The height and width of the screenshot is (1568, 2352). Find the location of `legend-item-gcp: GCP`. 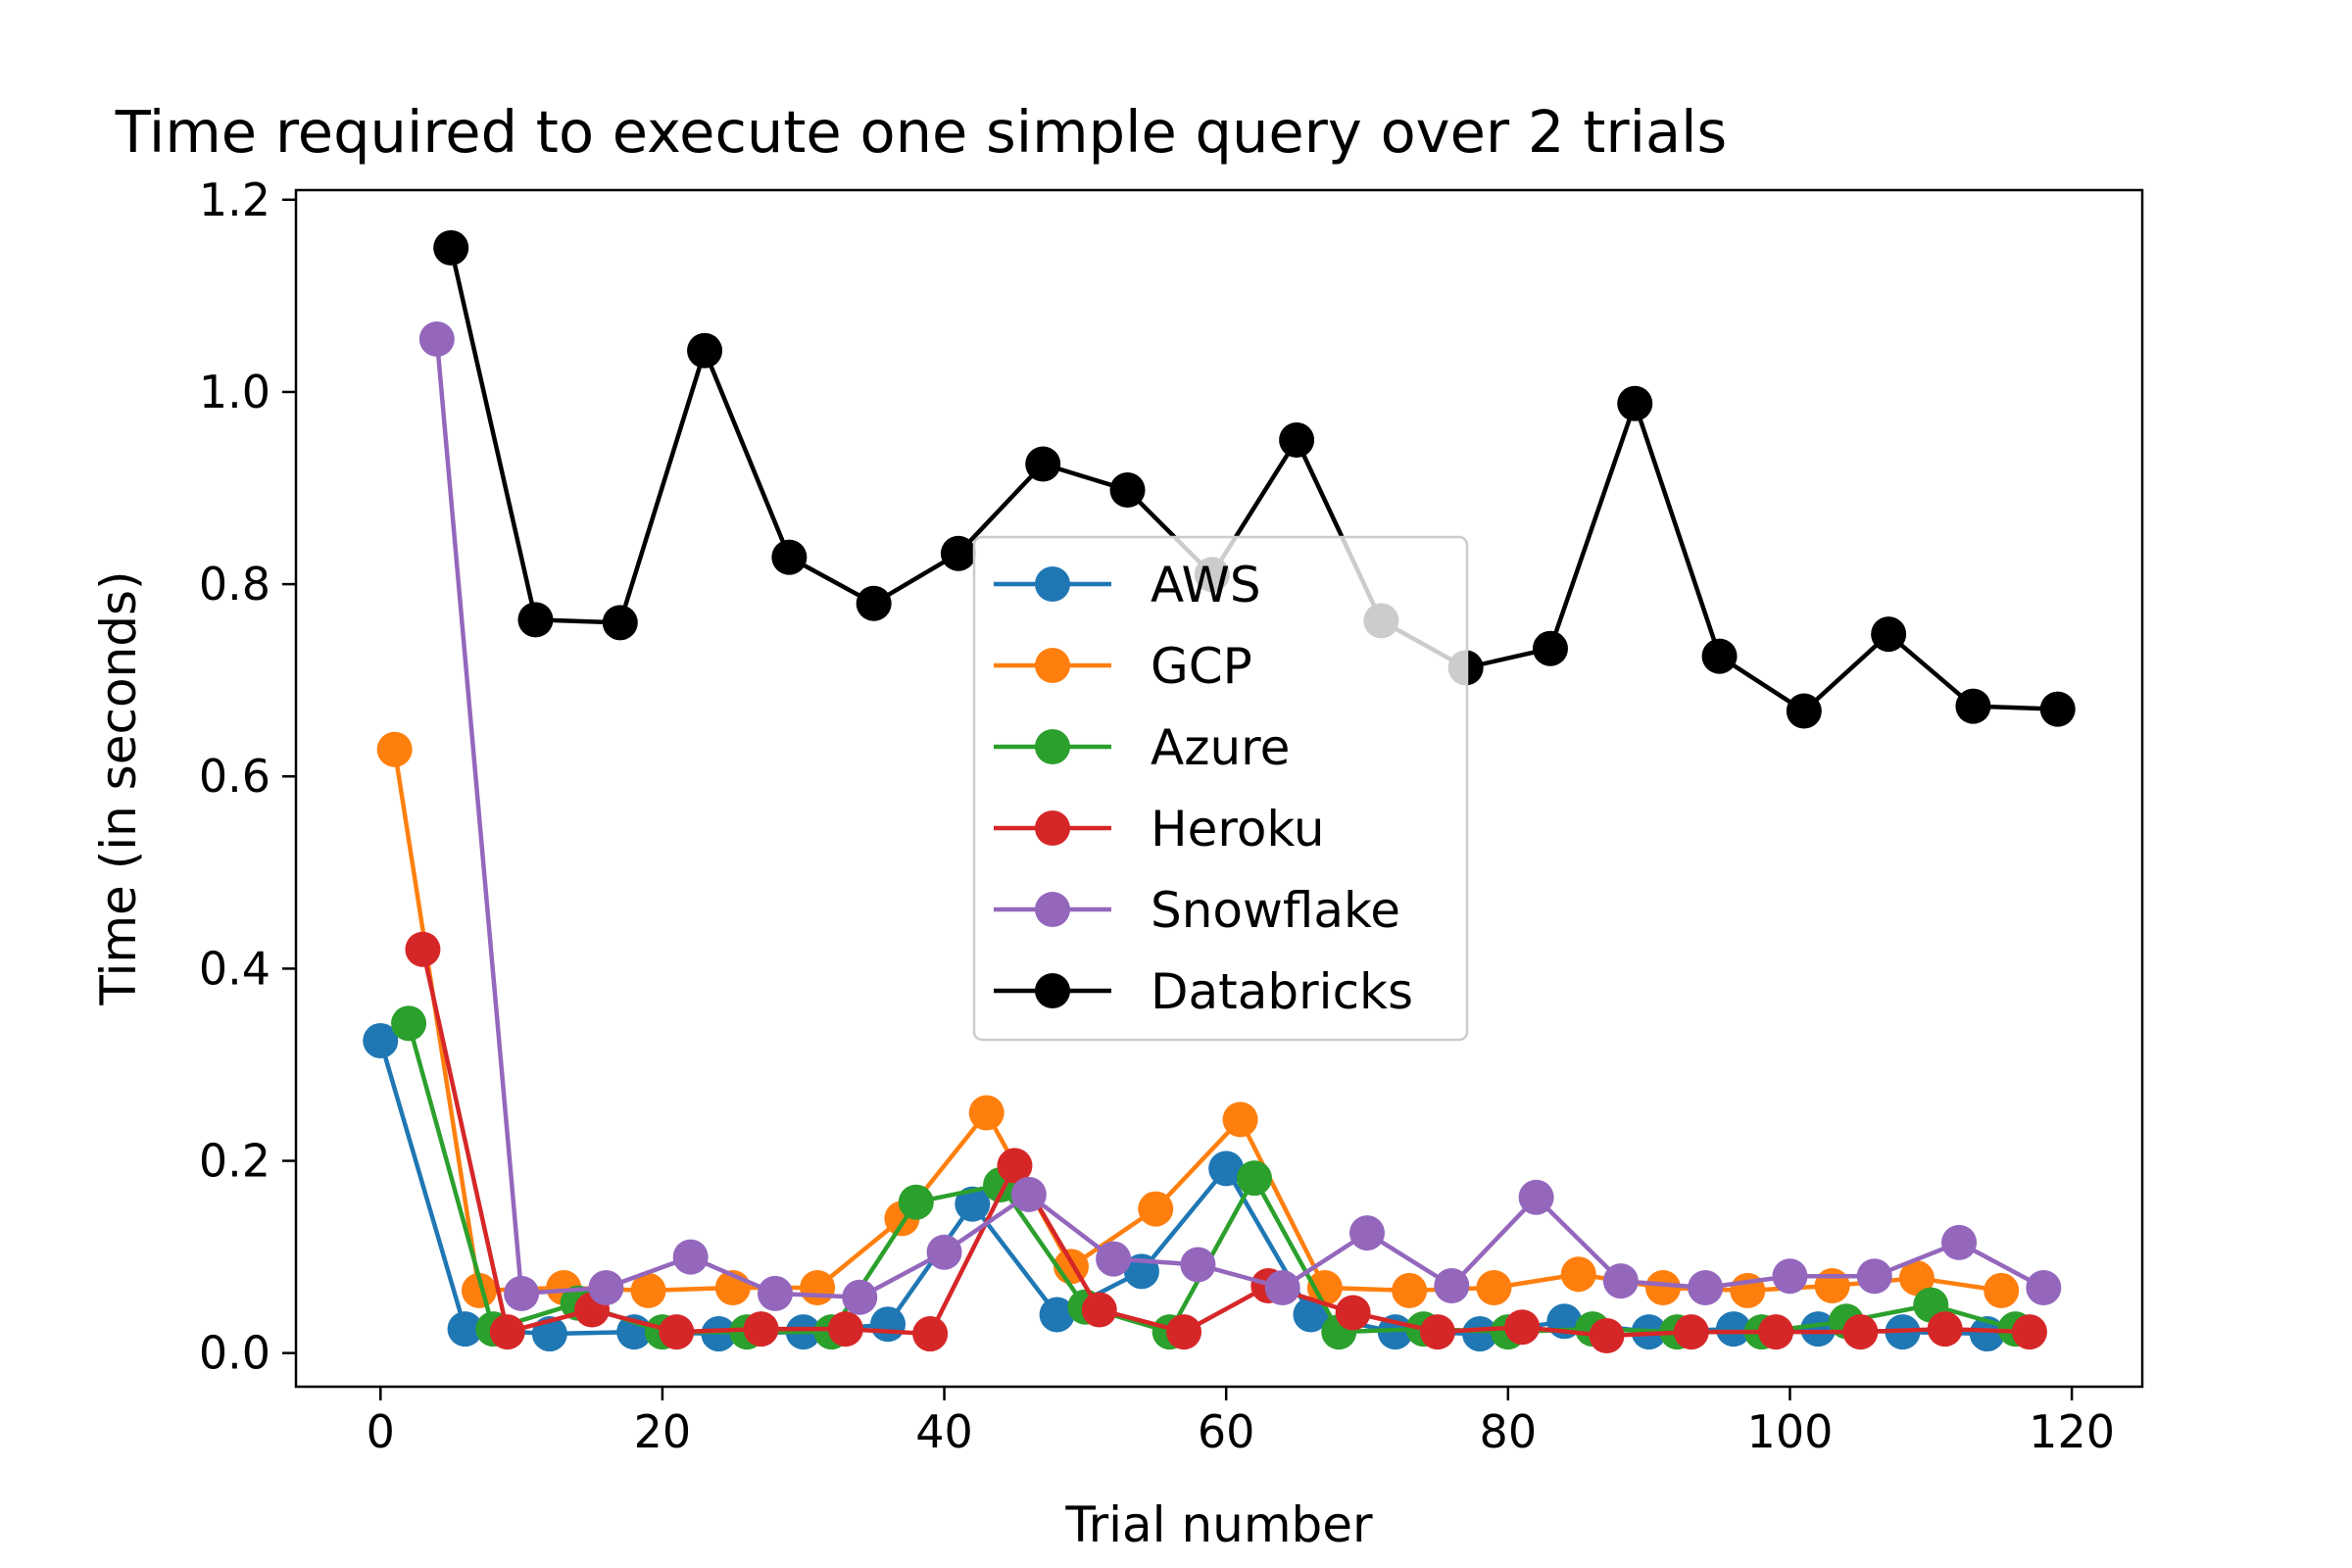

legend-item-gcp: GCP is located at coordinates (1123, 666).